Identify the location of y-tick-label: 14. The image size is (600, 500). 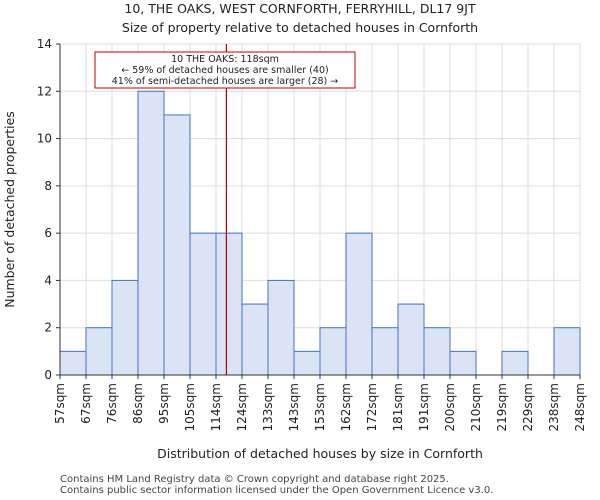
(44, 44).